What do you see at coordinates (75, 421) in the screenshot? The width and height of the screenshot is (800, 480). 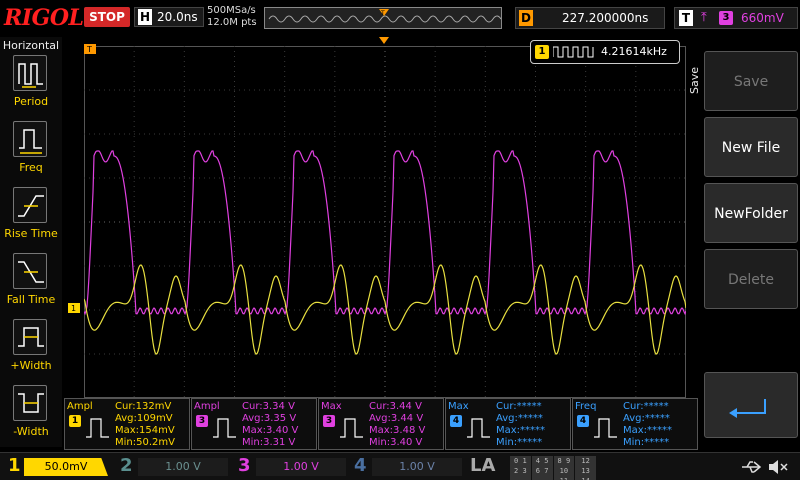 I see `measurement-channel: 1` at bounding box center [75, 421].